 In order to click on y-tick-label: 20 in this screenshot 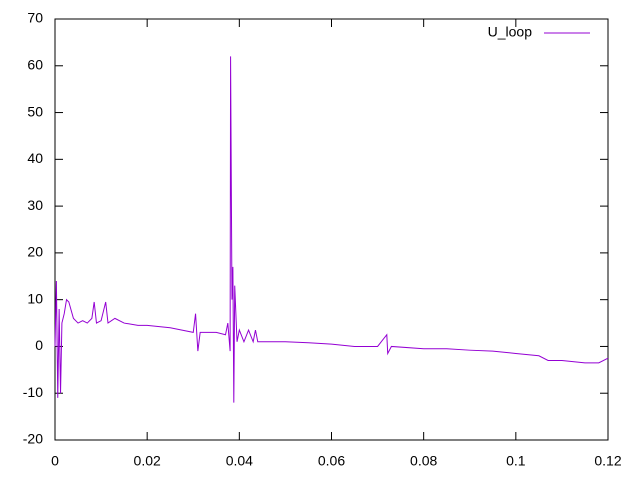, I will do `click(35, 252)`.